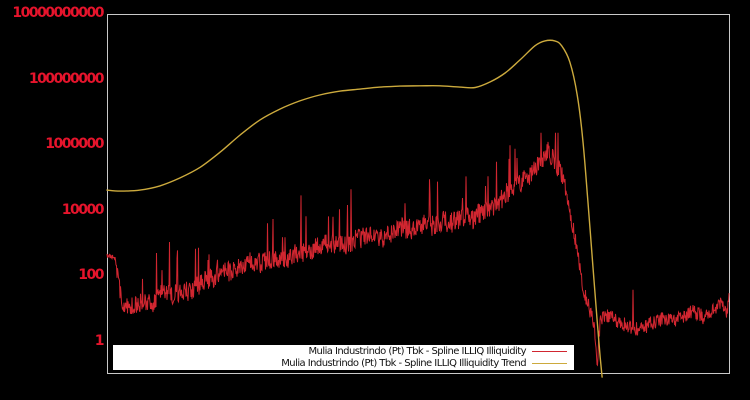  What do you see at coordinates (83, 209) in the screenshot?
I see `y-axis-tick-label: 10000` at bounding box center [83, 209].